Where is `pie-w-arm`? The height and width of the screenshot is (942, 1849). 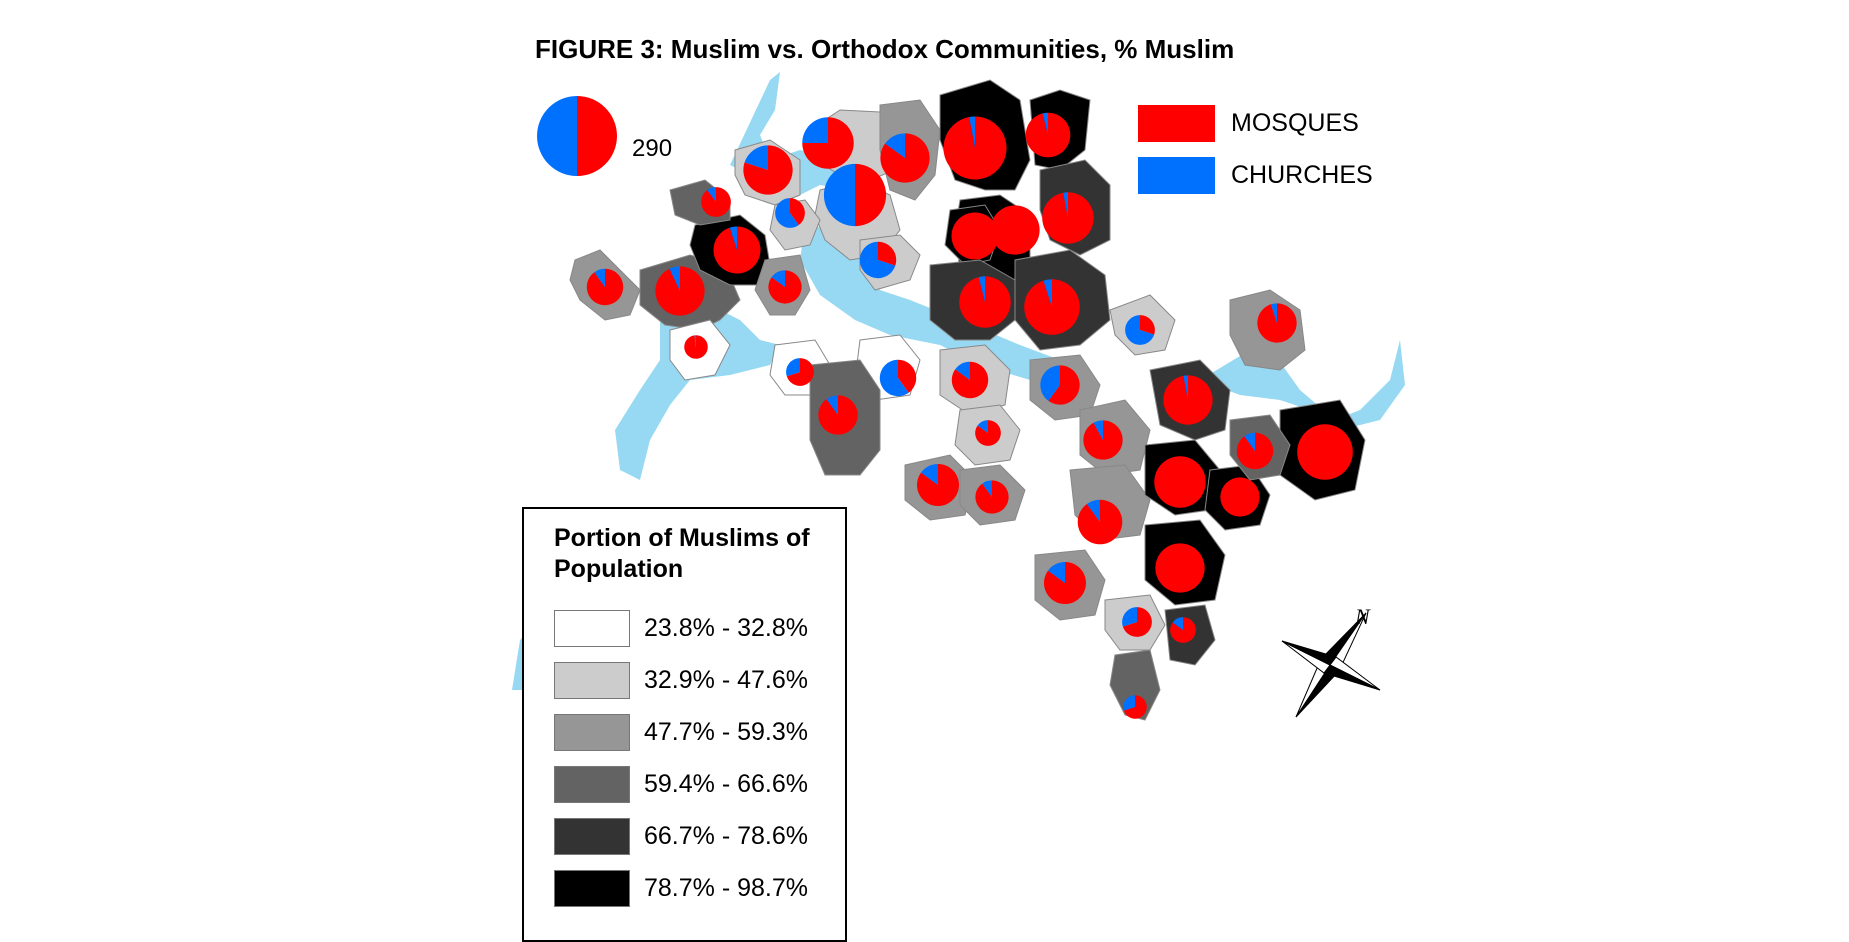 pie-w-arm is located at coordinates (605, 287).